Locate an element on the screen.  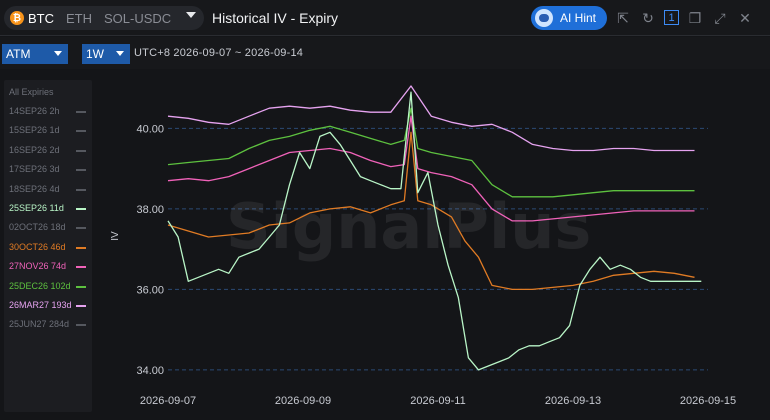
legend-item: 26MAR27 193d is located at coordinates (40, 305).